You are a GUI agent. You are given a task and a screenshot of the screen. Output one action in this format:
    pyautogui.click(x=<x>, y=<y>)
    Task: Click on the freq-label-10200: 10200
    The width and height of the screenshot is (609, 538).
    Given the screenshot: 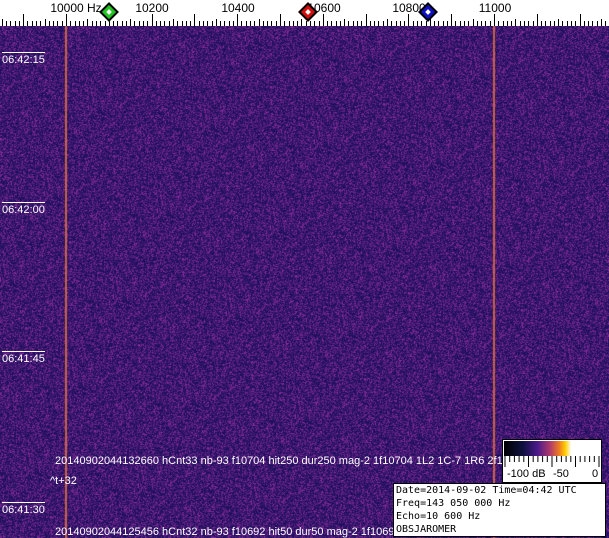 What is the action you would take?
    pyautogui.click(x=152, y=8)
    